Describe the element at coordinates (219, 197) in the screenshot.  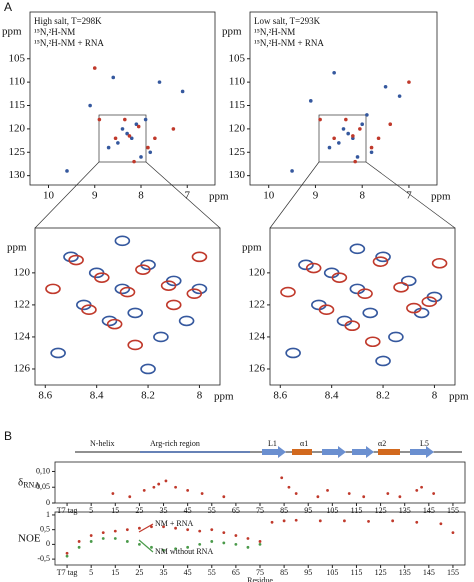
I see `x-axis-label: ppm` at that location.